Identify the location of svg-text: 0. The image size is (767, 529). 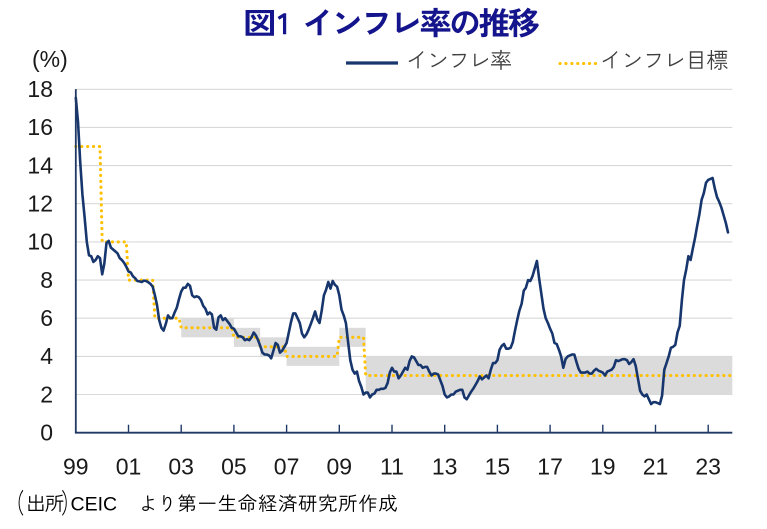
(46, 433).